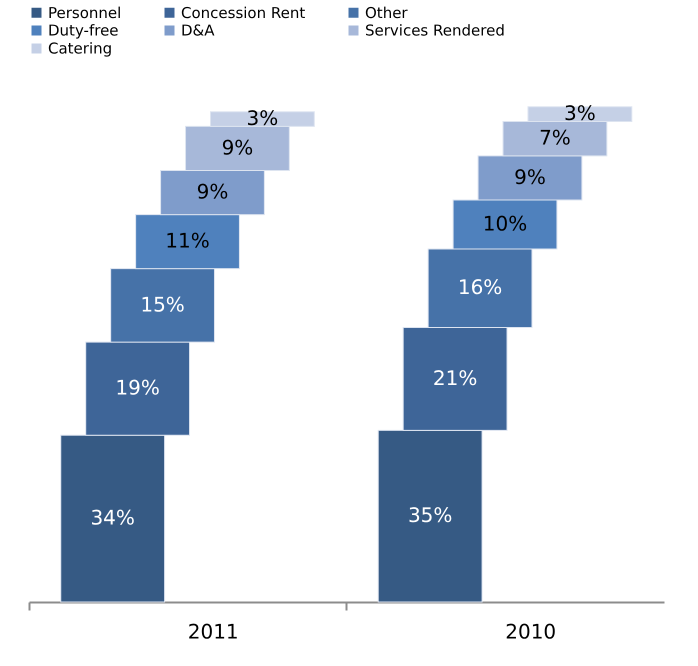 The height and width of the screenshot is (666, 698). Describe the element at coordinates (112, 518) in the screenshot. I see `data-label: 34%` at that location.